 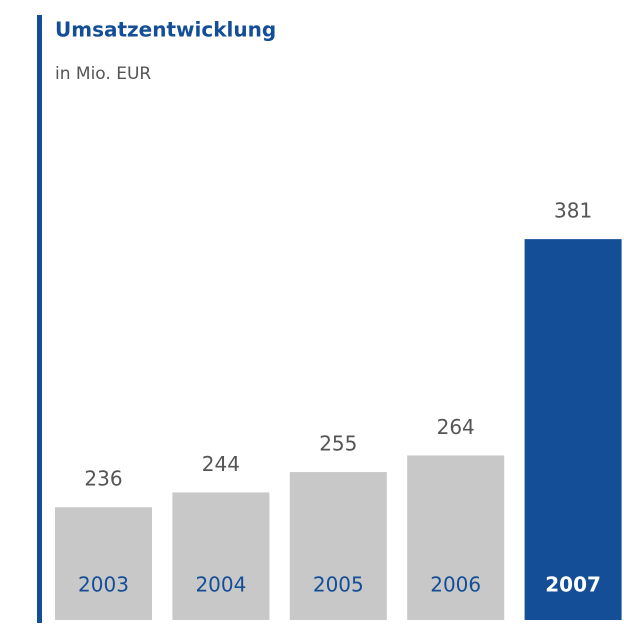 I want to click on chart-subtitle: in Mio. EUR, so click(x=103, y=74).